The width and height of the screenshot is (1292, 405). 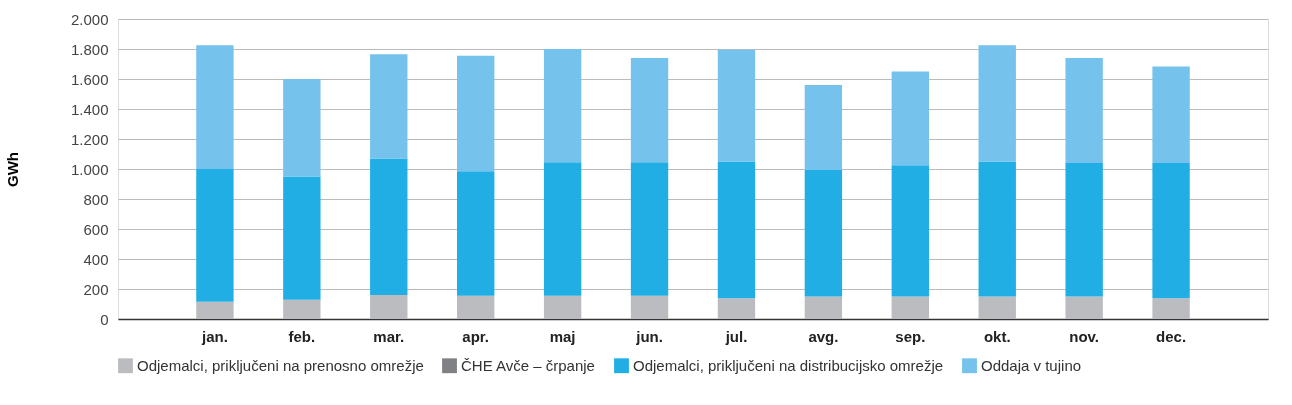 I want to click on y-tick-label: 1.800, so click(x=89, y=49).